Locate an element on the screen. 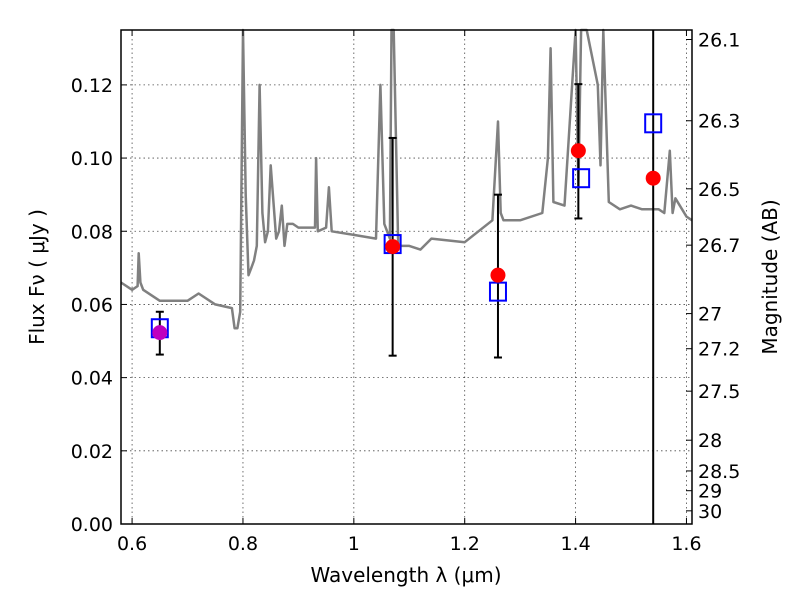  x-tick-label: 1 is located at coordinates (354, 544).